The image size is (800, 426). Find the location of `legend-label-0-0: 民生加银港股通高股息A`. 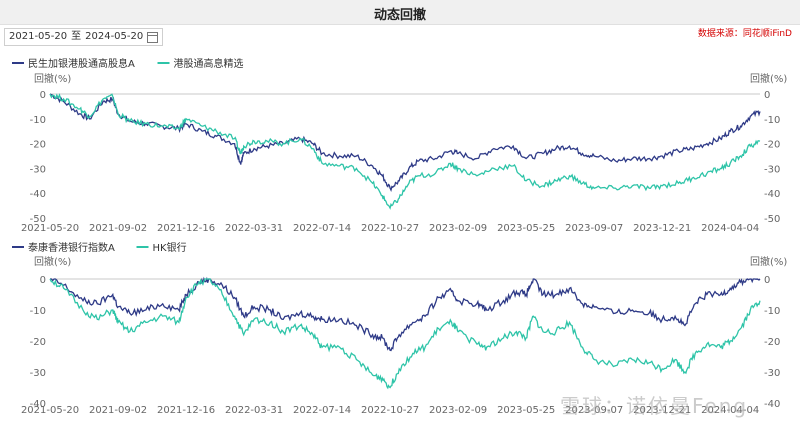

legend-label-0-0: 民生加银港股通高股息A is located at coordinates (81, 63).